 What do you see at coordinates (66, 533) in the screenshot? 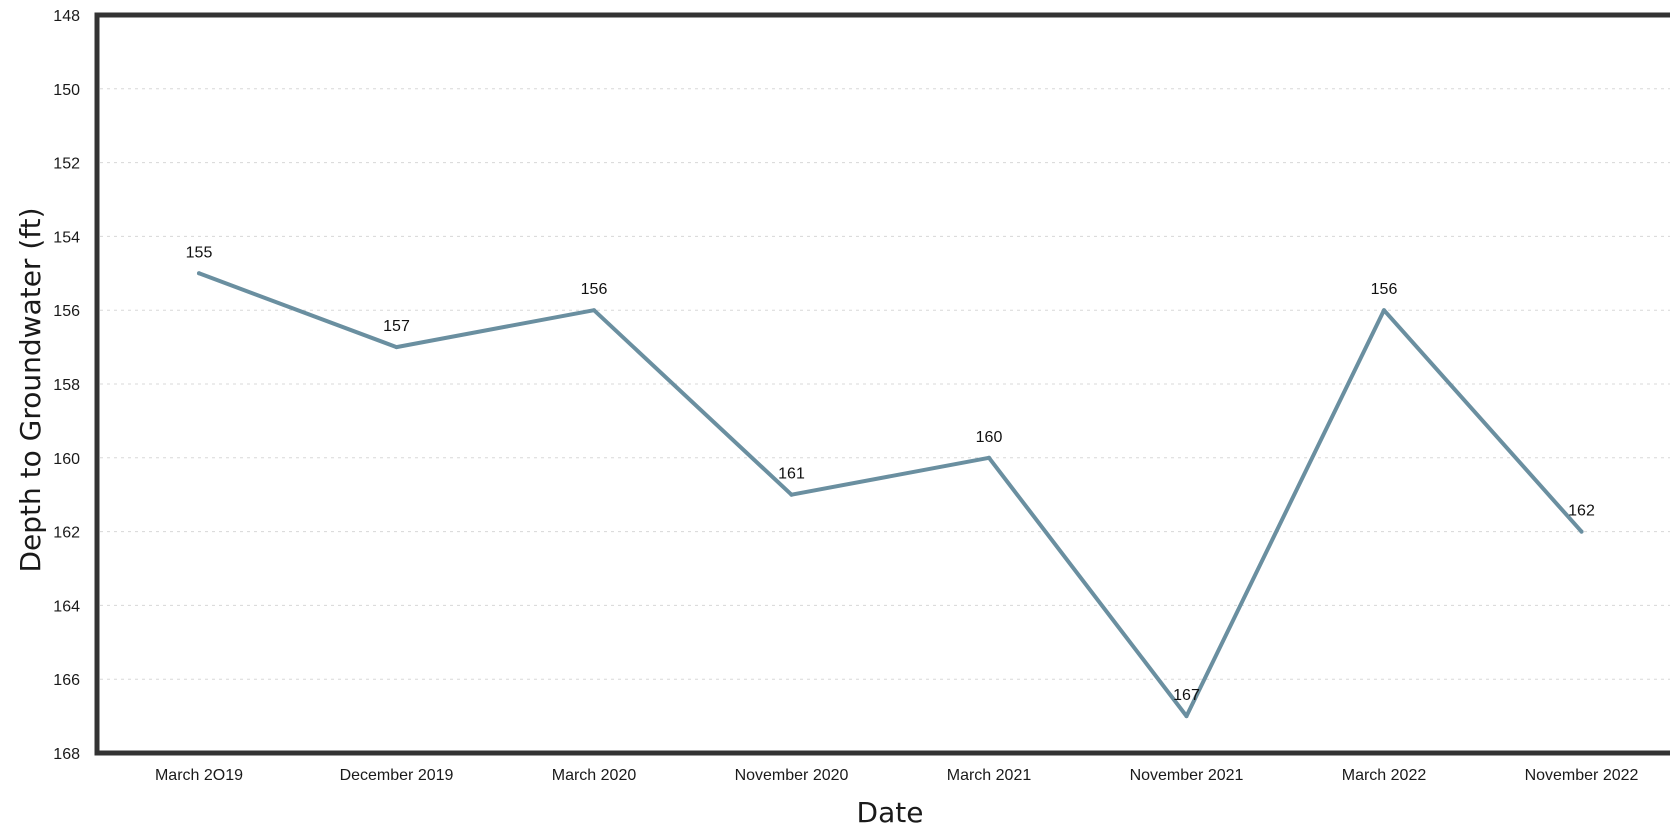
I see `y-tick-label: 162` at bounding box center [66, 533].